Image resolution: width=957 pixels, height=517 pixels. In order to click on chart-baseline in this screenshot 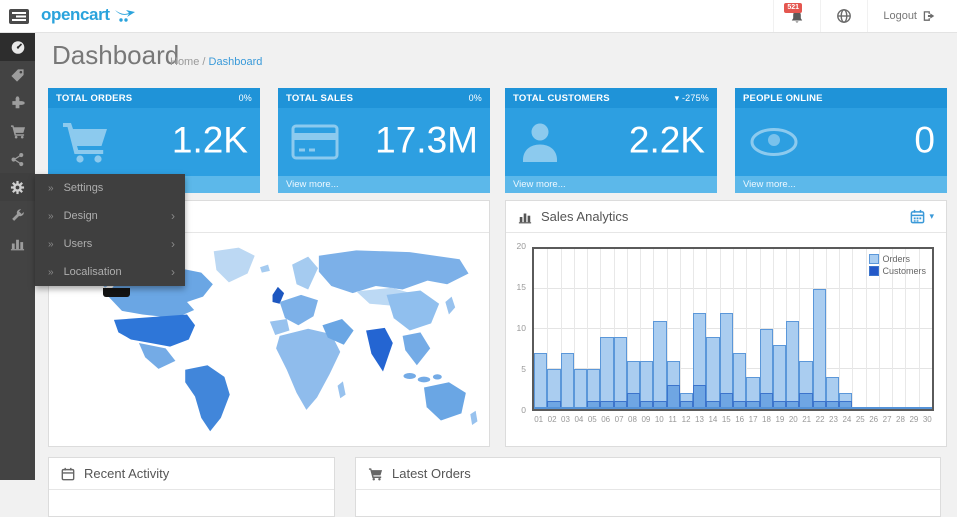, I will do `click(733, 408)`.